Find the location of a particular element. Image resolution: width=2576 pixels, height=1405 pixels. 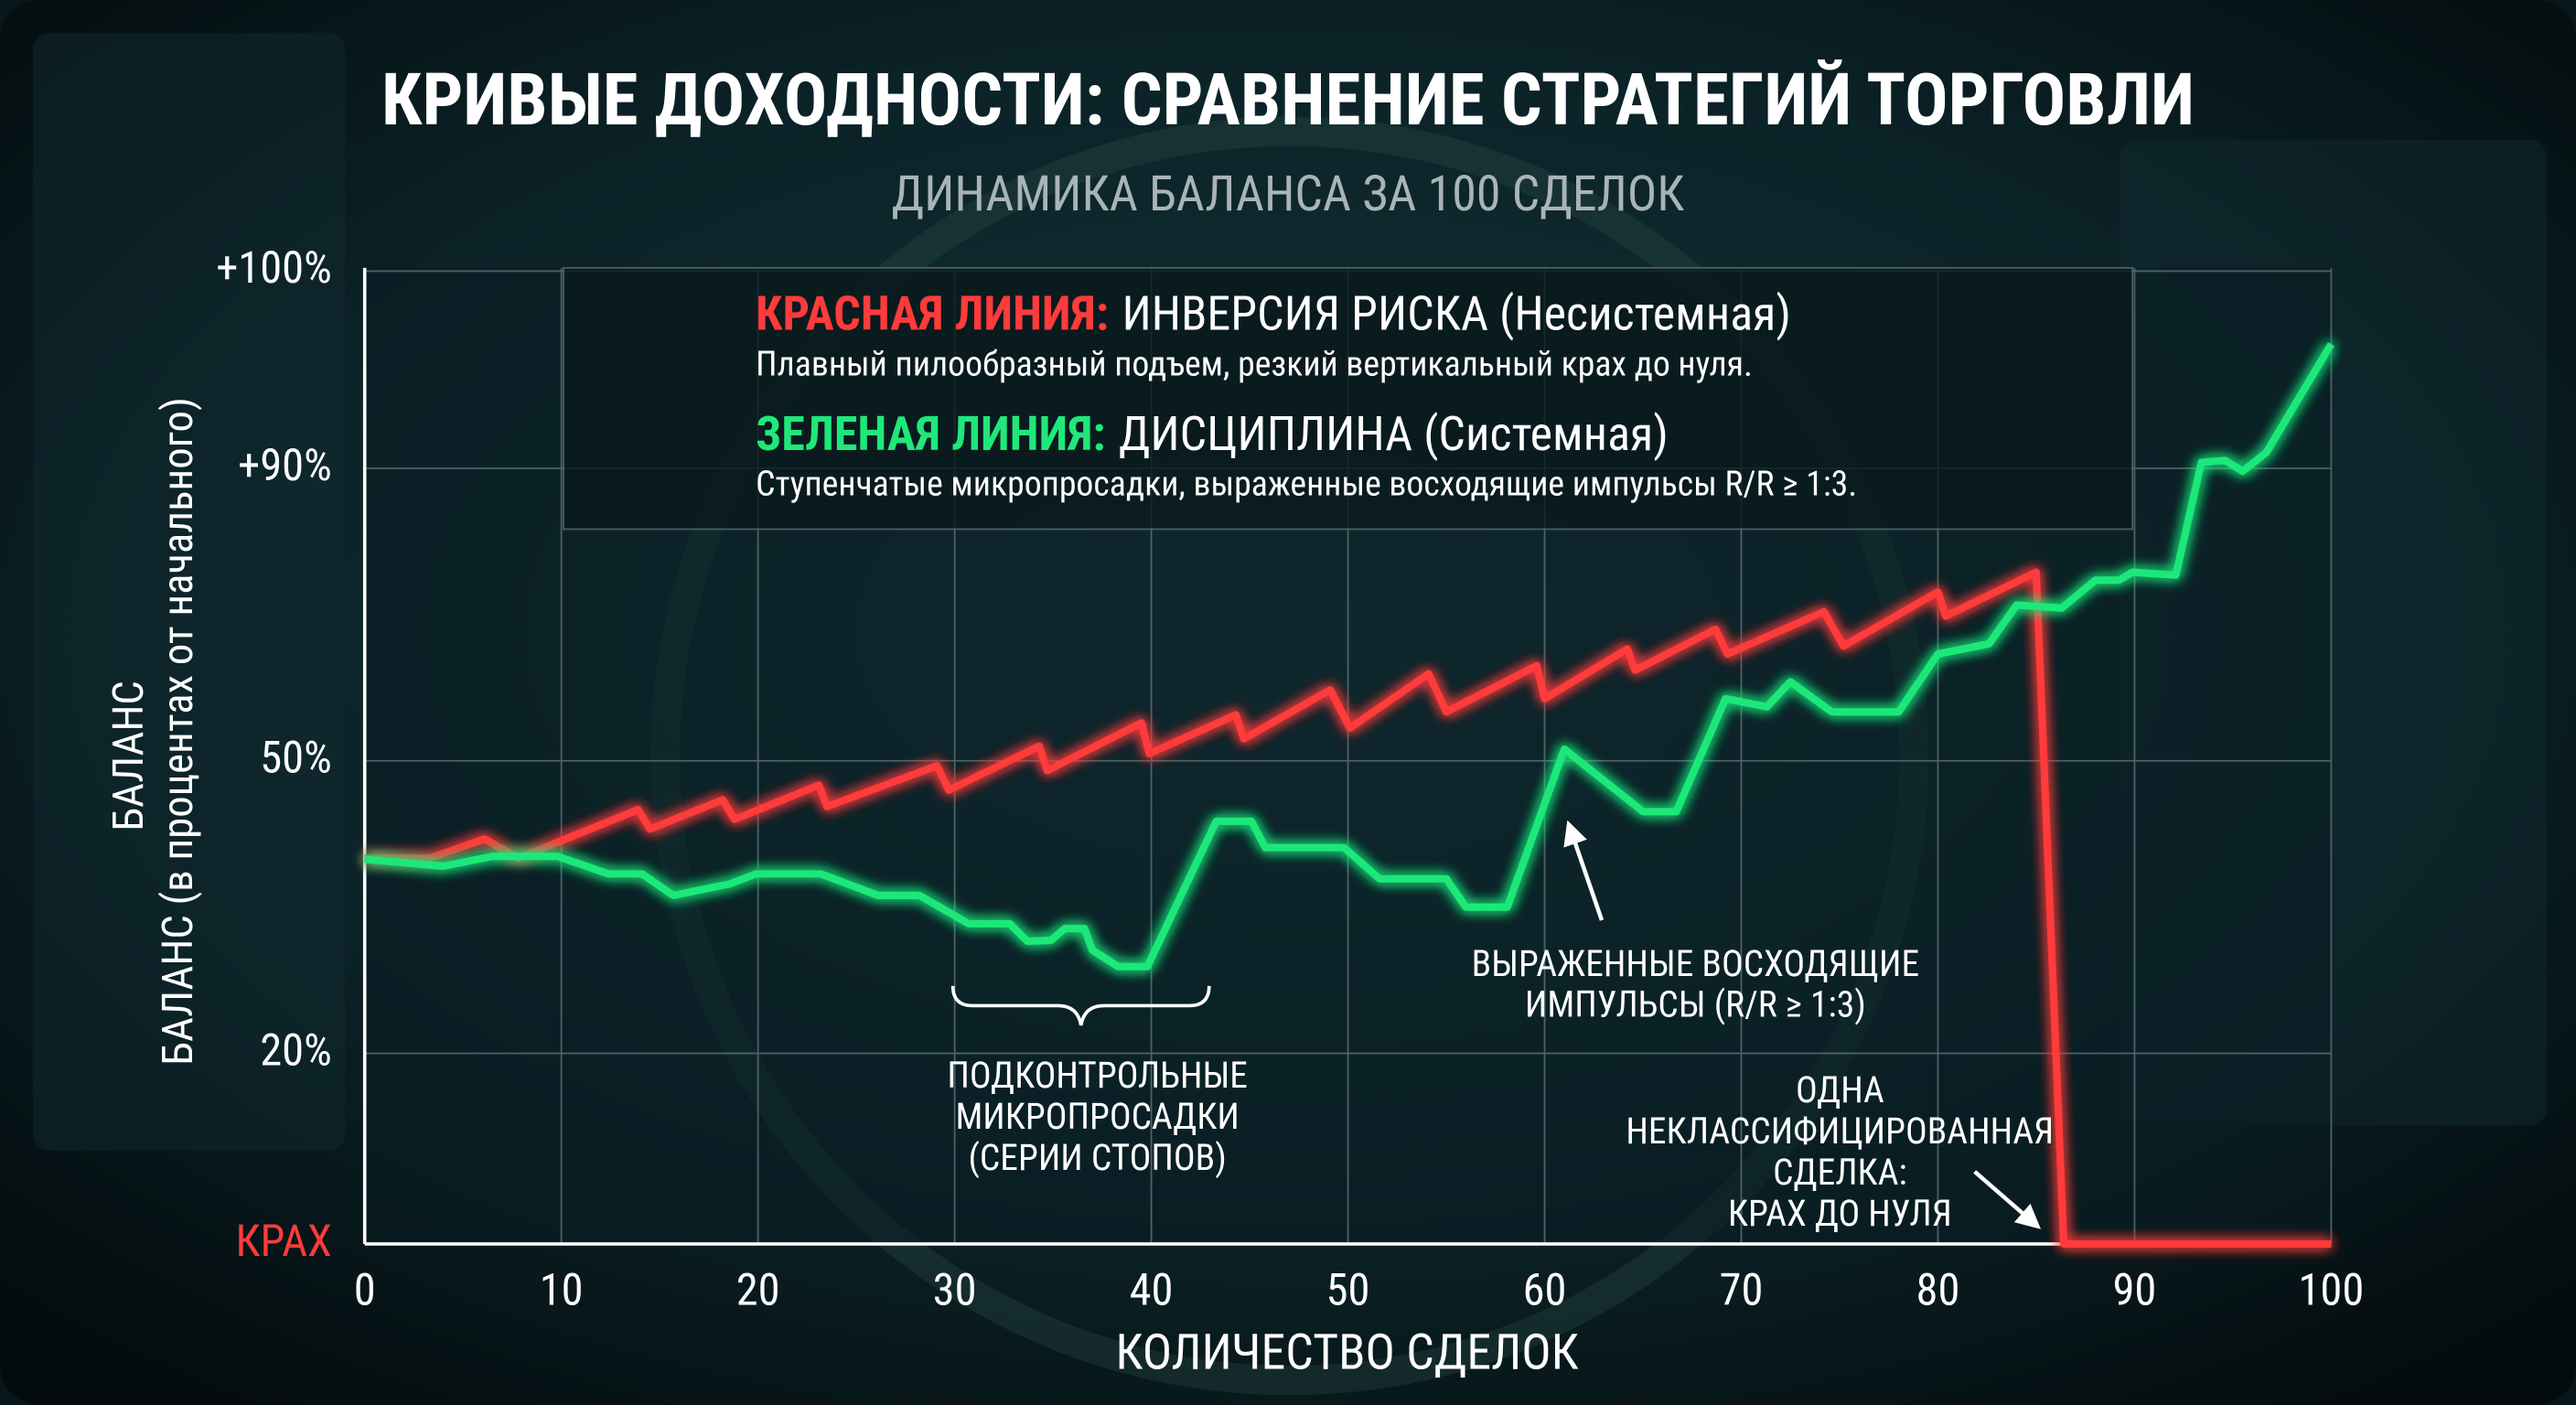

annotation: НЕКЛАССИФИЦИРОВАННАЯ is located at coordinates (1840, 1131).